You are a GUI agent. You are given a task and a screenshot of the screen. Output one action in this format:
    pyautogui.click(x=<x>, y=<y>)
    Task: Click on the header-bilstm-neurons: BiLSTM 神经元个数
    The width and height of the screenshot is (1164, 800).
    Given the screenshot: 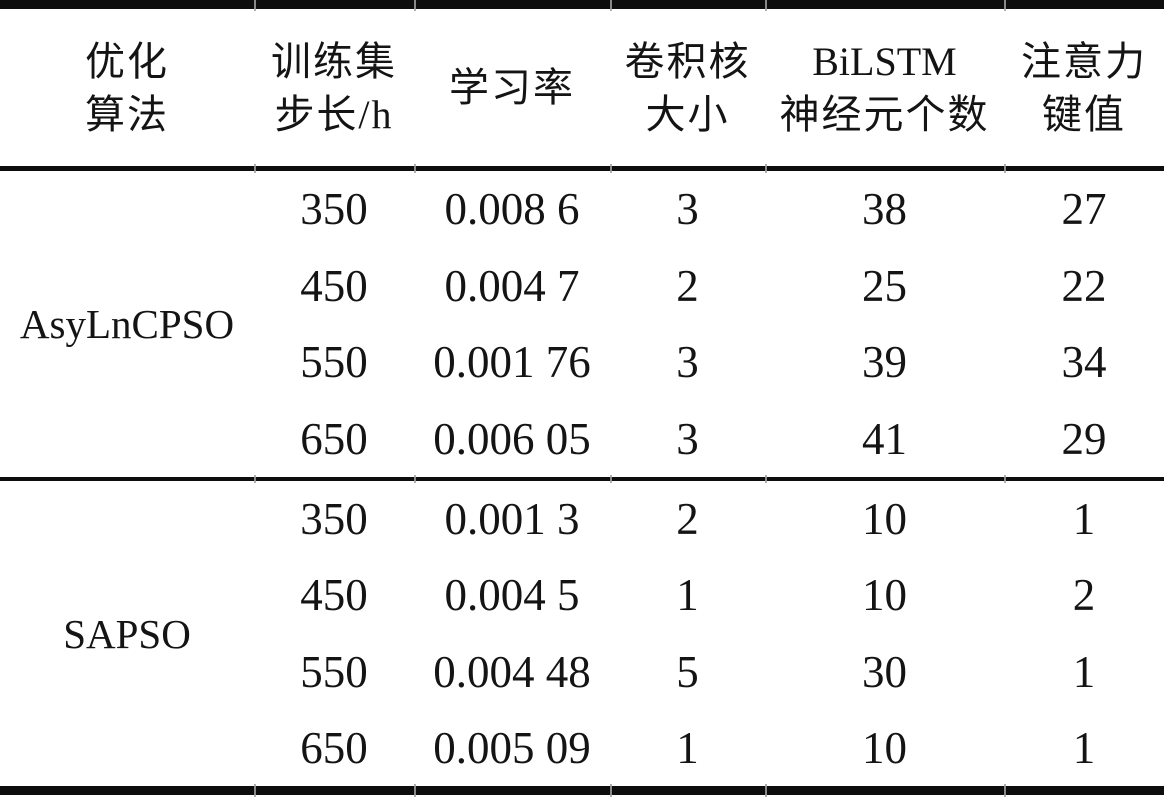 What is the action you would take?
    pyautogui.click(x=884, y=87)
    